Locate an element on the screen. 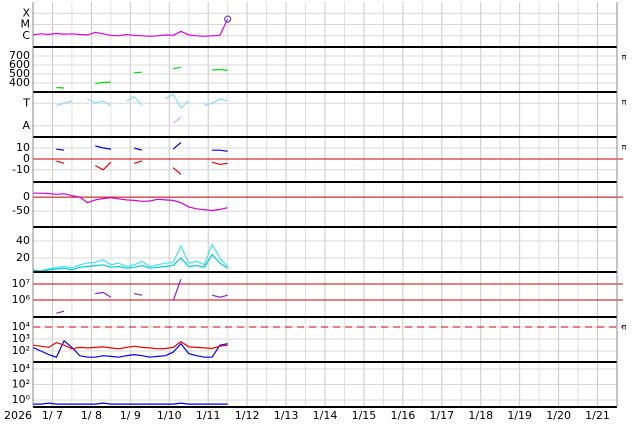  year-label: 2026 is located at coordinates (18, 415).